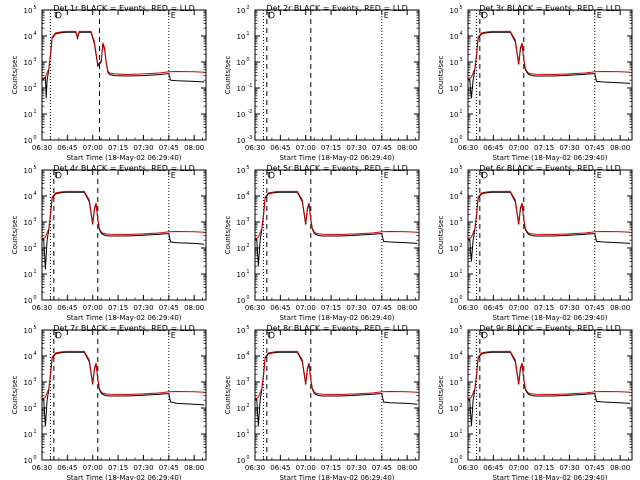 Image resolution: width=640 pixels, height=480 pixels. Describe the element at coordinates (550, 8) in the screenshot. I see `chart-title: Det 3r BLACK = Events, RED = LLD` at that location.